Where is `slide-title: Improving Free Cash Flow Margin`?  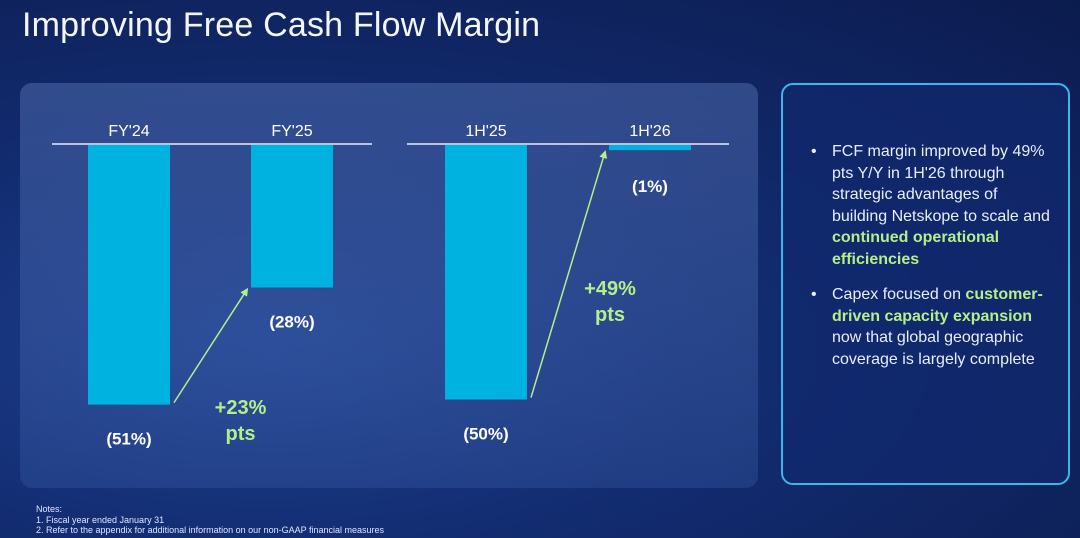 slide-title: Improving Free Cash Flow Margin is located at coordinates (281, 25).